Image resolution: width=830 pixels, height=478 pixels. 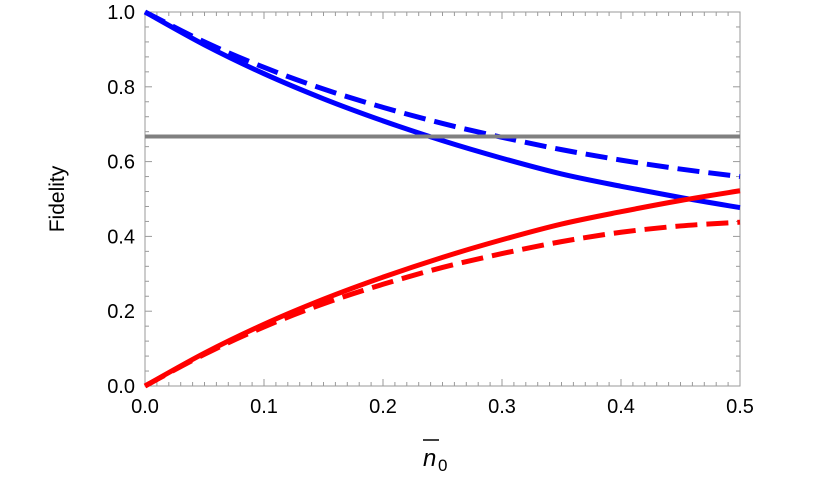 What do you see at coordinates (121, 387) in the screenshot?
I see `y-tick-label: 0.0` at bounding box center [121, 387].